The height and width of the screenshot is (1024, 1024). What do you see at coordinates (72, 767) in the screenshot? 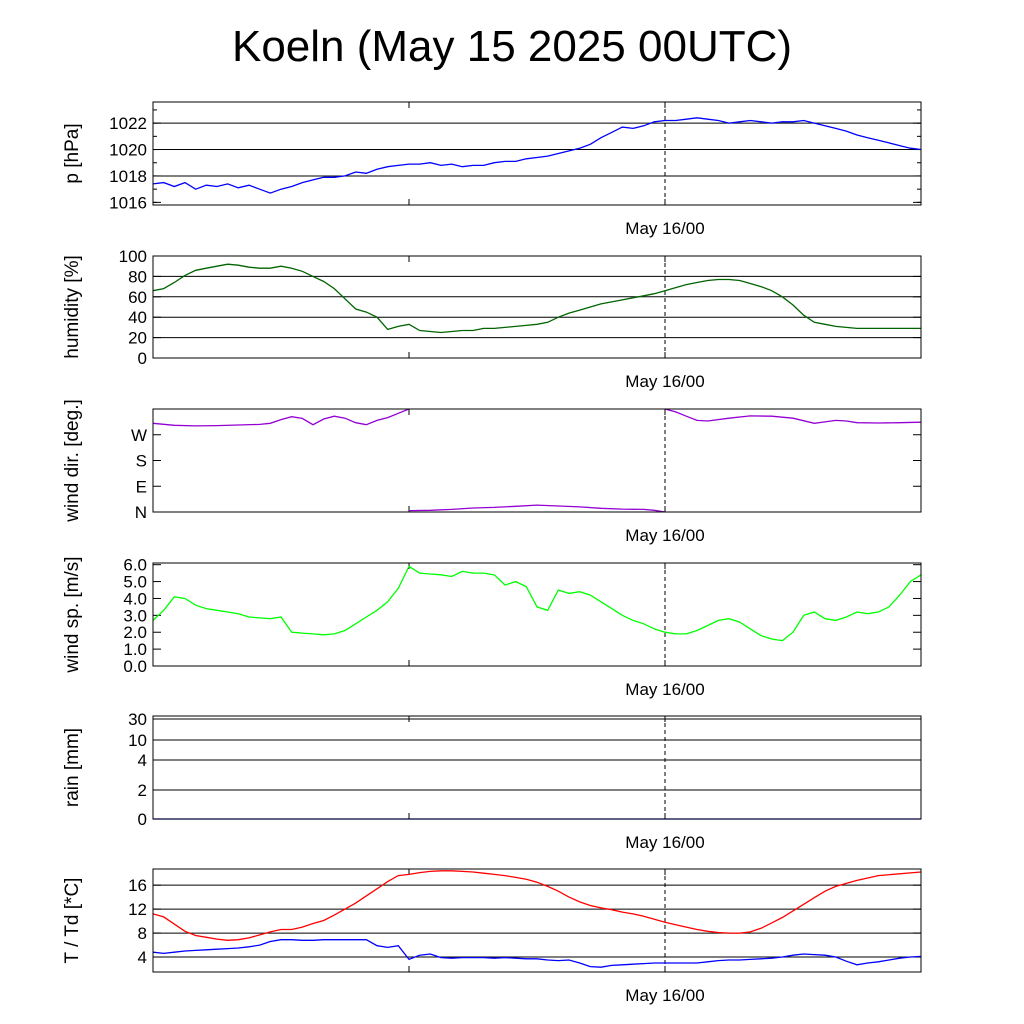
I see `y-axis-label: rain [mm]` at bounding box center [72, 767].